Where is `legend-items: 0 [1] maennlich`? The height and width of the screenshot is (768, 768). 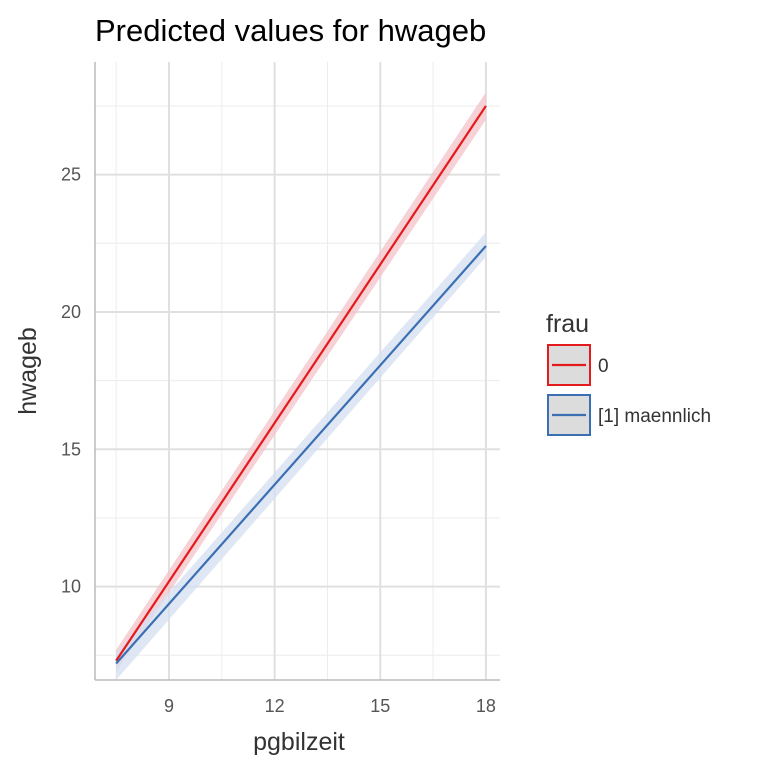 legend-items: 0 [1] maennlich is located at coordinates (629, 390).